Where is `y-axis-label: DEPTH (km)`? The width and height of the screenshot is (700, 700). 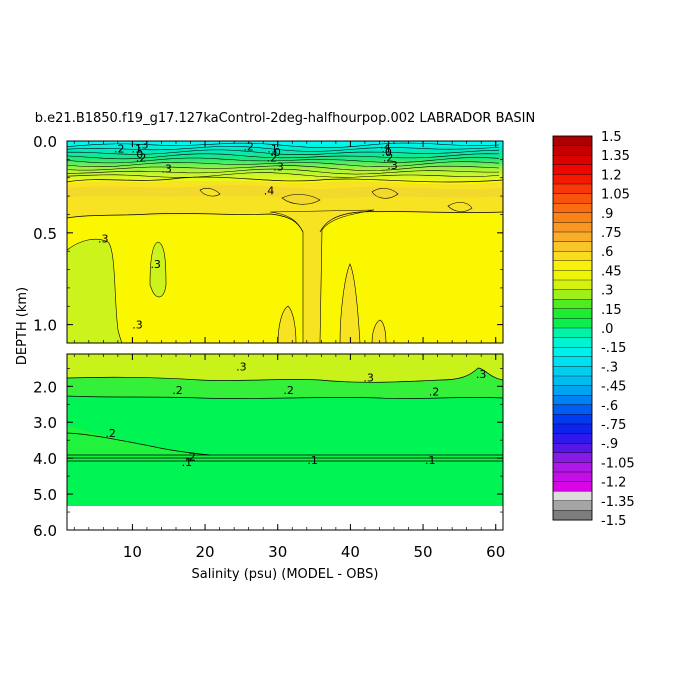
y-axis-label: DEPTH (km) is located at coordinates (22, 326).